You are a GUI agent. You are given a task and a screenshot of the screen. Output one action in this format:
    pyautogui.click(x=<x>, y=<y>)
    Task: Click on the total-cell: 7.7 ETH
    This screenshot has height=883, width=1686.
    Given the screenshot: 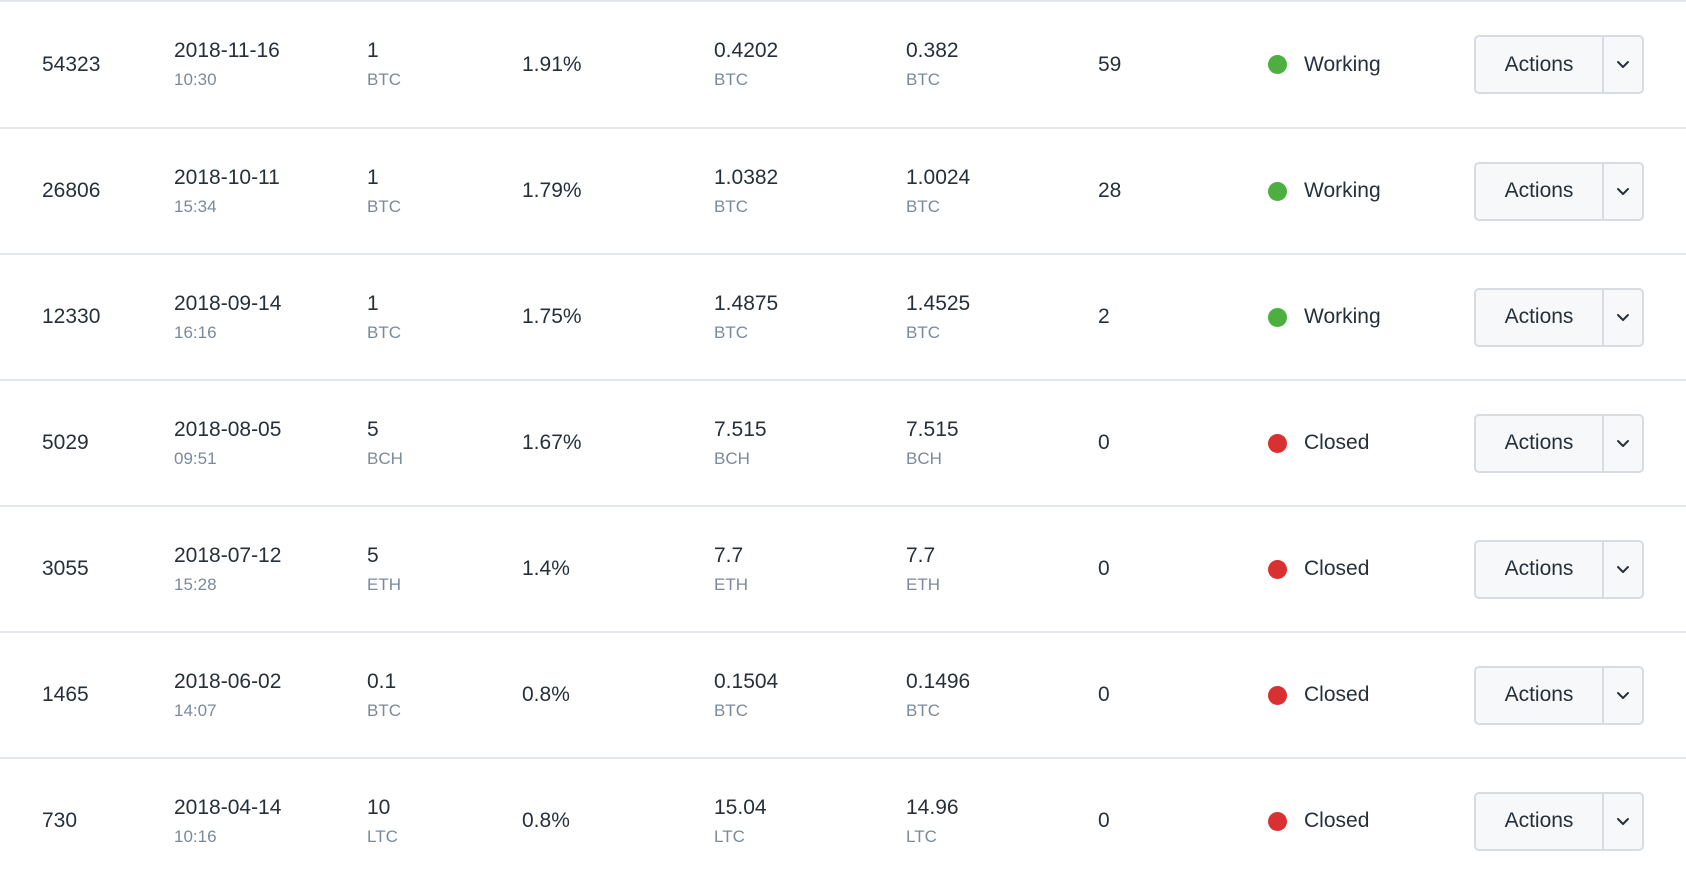 What is the action you would take?
    pyautogui.click(x=731, y=569)
    